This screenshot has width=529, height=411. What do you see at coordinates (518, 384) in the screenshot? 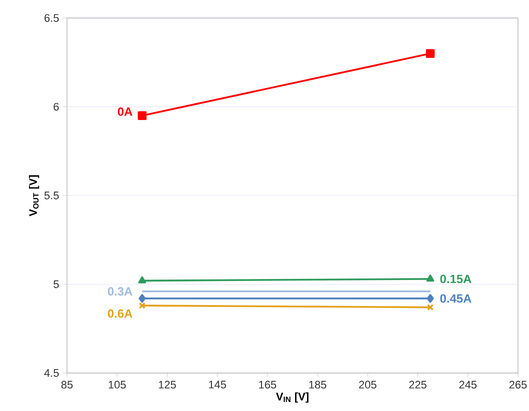
I see `x-tick-label: 265` at bounding box center [518, 384].